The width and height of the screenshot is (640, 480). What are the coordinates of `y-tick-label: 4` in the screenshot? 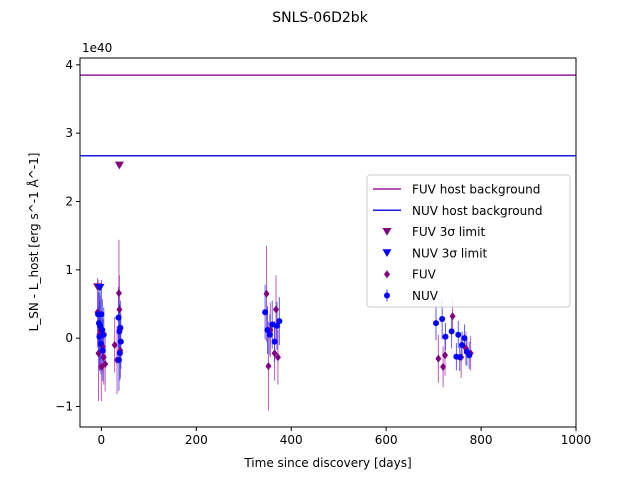 It's located at (69, 65).